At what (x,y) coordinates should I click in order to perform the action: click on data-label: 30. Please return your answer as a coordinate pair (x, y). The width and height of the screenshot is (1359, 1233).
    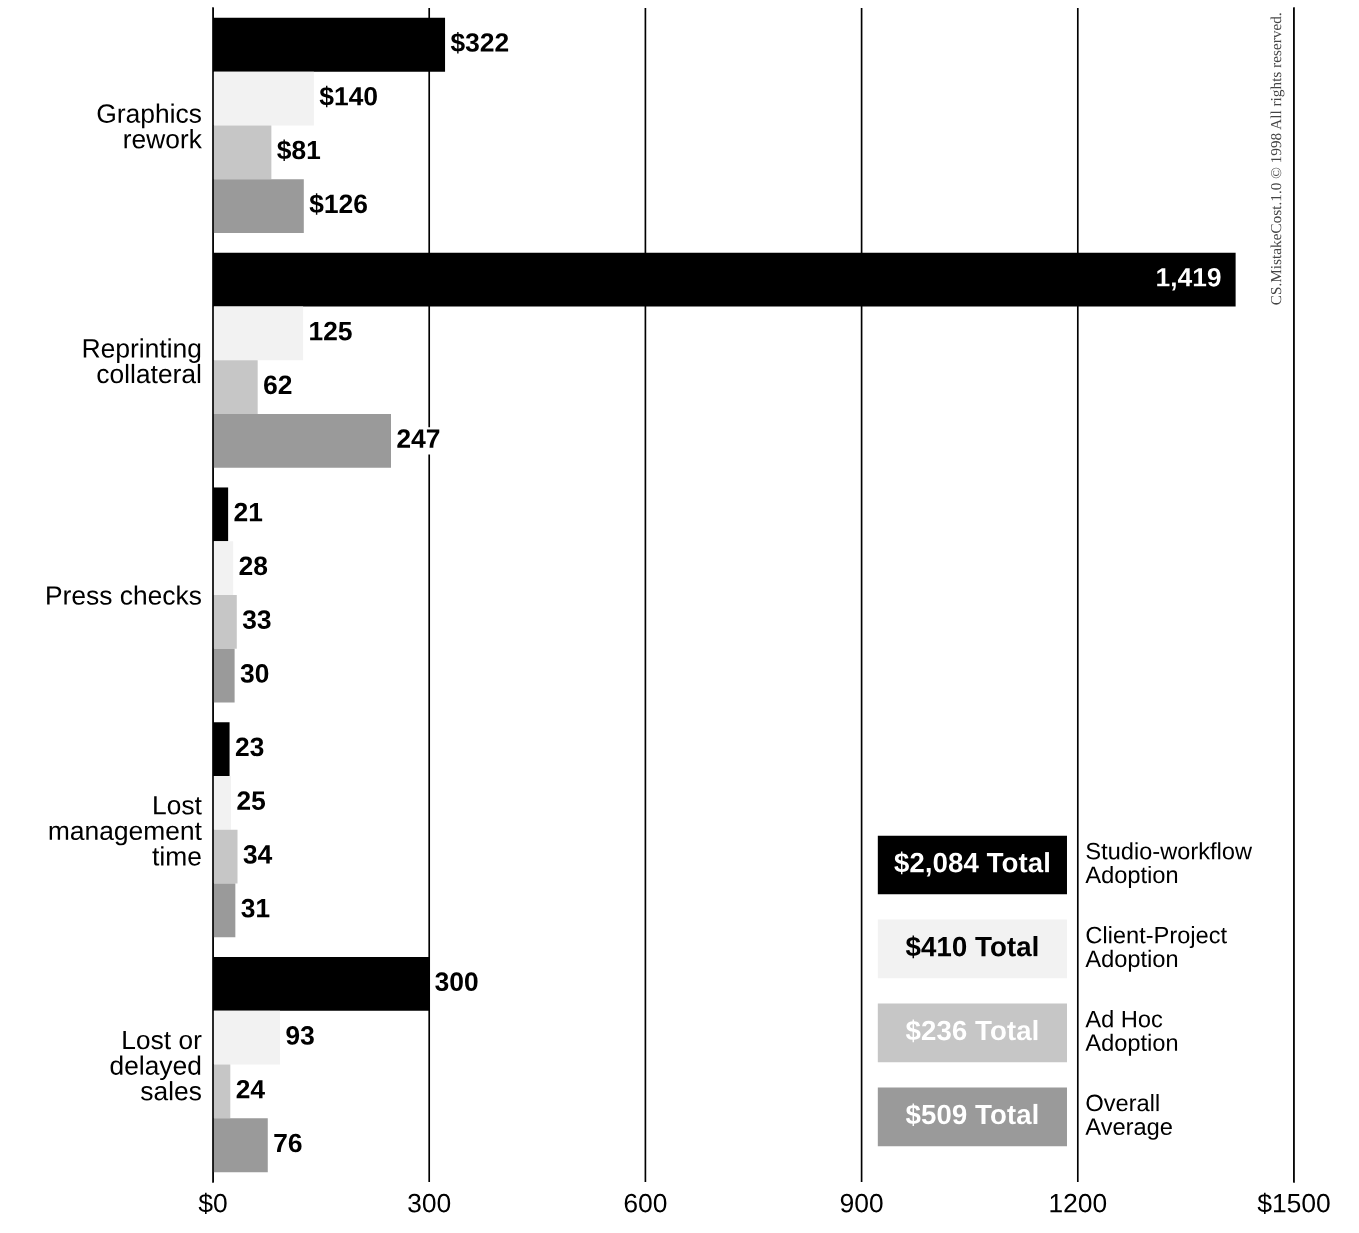
    Looking at the image, I should click on (254, 673).